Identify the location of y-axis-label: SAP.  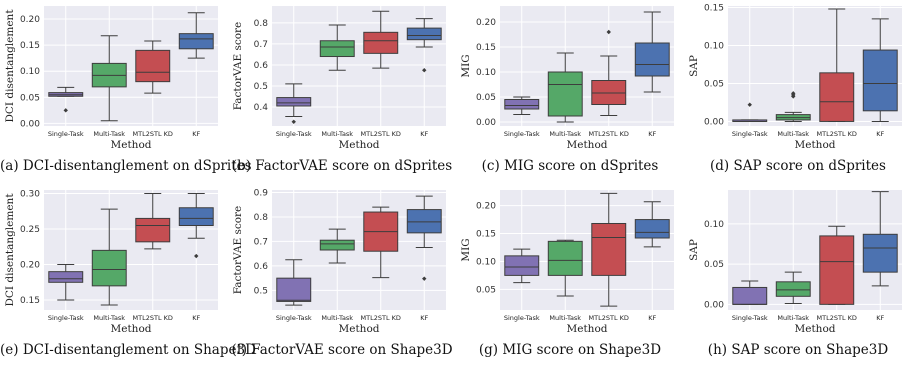
(694, 66).